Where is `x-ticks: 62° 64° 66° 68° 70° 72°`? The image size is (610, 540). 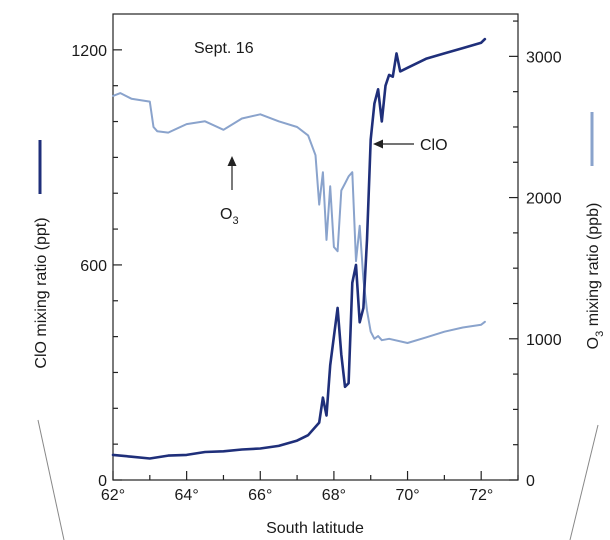
x-ticks: 62° 64° 66° 68° 70° 72° is located at coordinates (310, 487).